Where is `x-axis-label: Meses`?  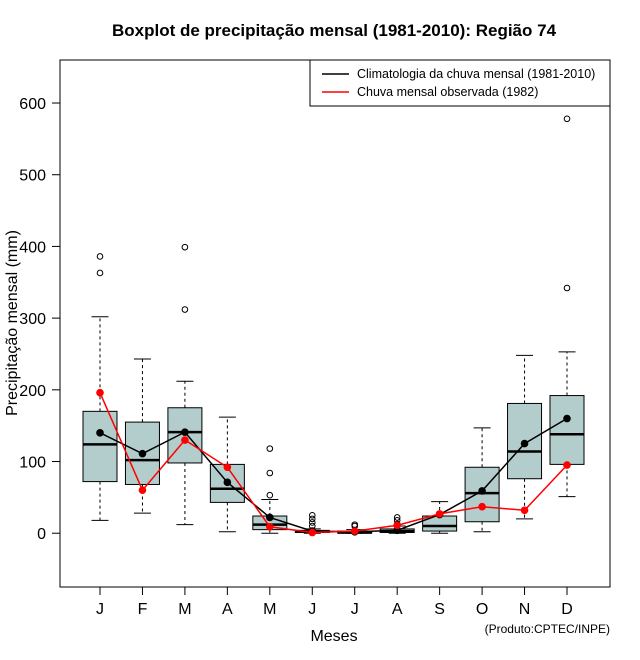
x-axis-label: Meses is located at coordinates (333, 636).